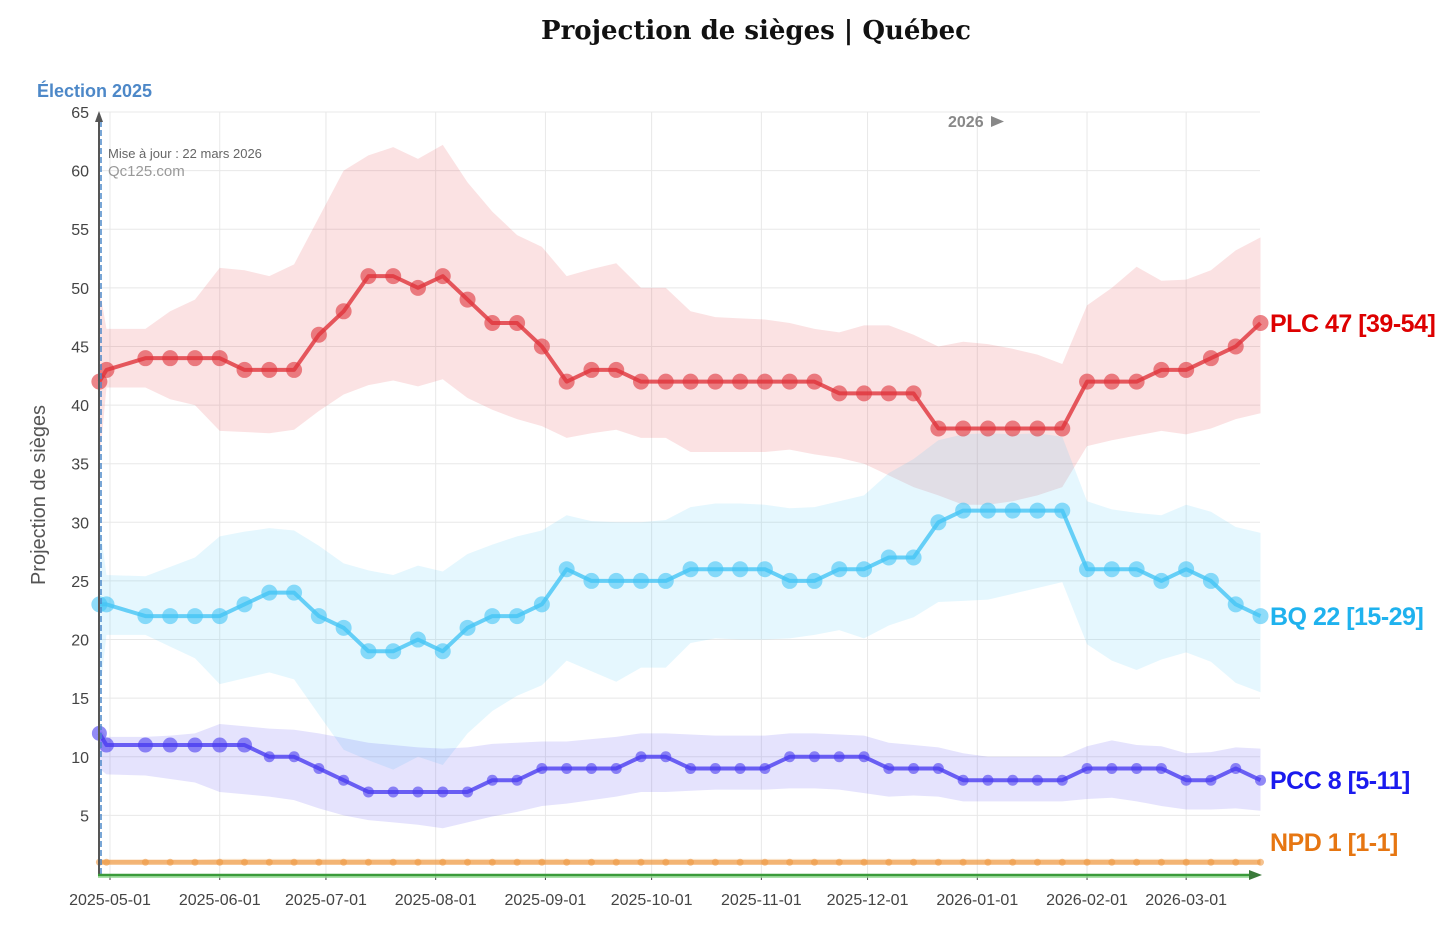  I want to click on year-marker: 2026, so click(966, 122).